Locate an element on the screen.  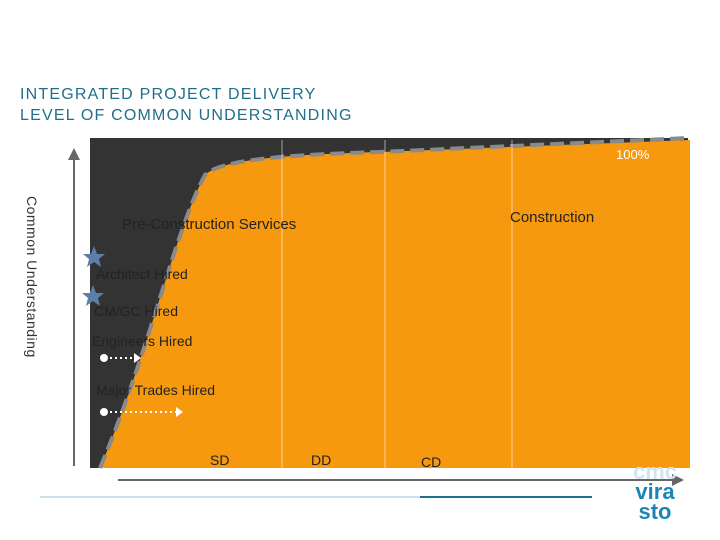
phase-dd-label: DD is located at coordinates (321, 460).